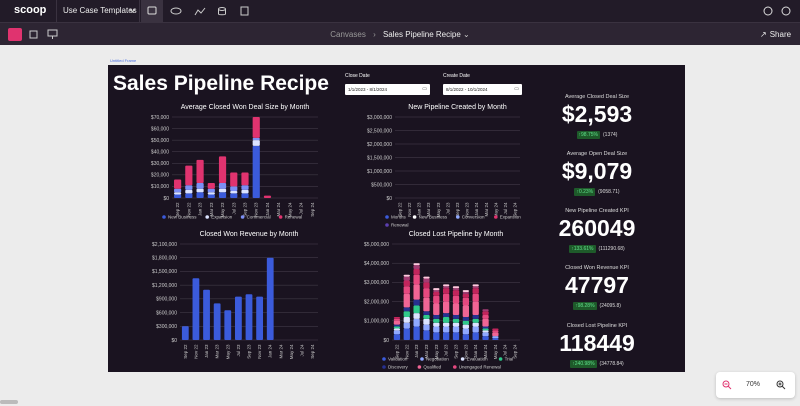 The width and height of the screenshot is (800, 406). What do you see at coordinates (15, 34) in the screenshot?
I see `select-tool` at bounding box center [15, 34].